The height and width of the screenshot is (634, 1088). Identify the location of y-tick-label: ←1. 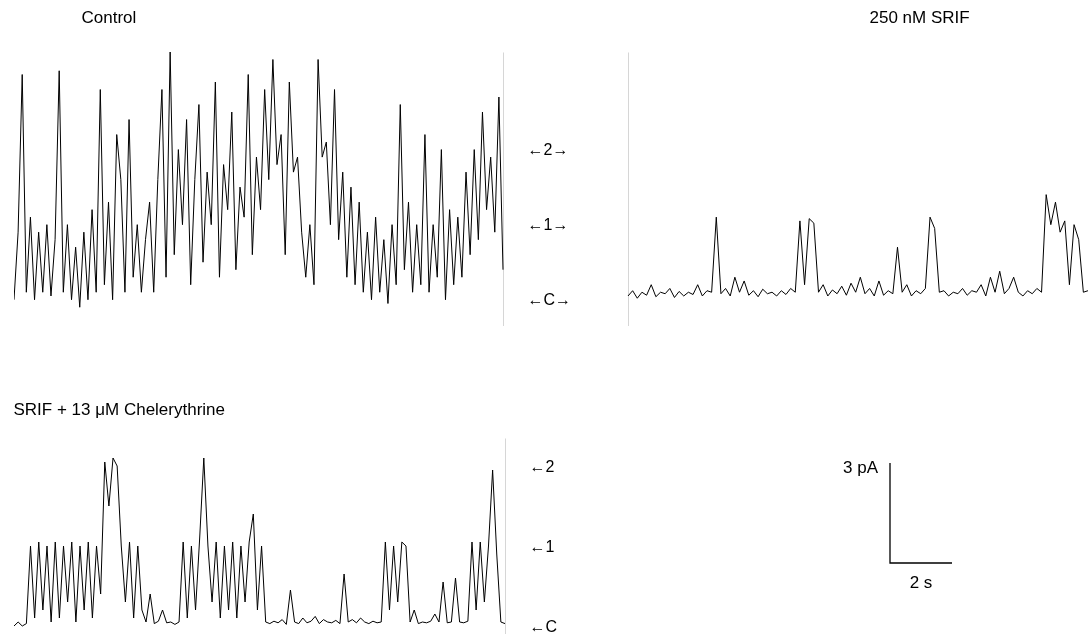
(542, 546).